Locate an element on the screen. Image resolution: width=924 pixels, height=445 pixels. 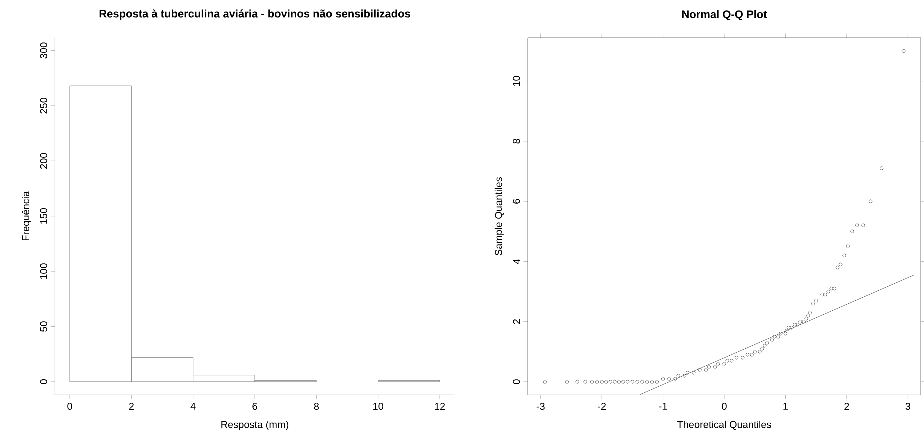
chart-title: Normal Q-Q Plot is located at coordinates (725, 15).